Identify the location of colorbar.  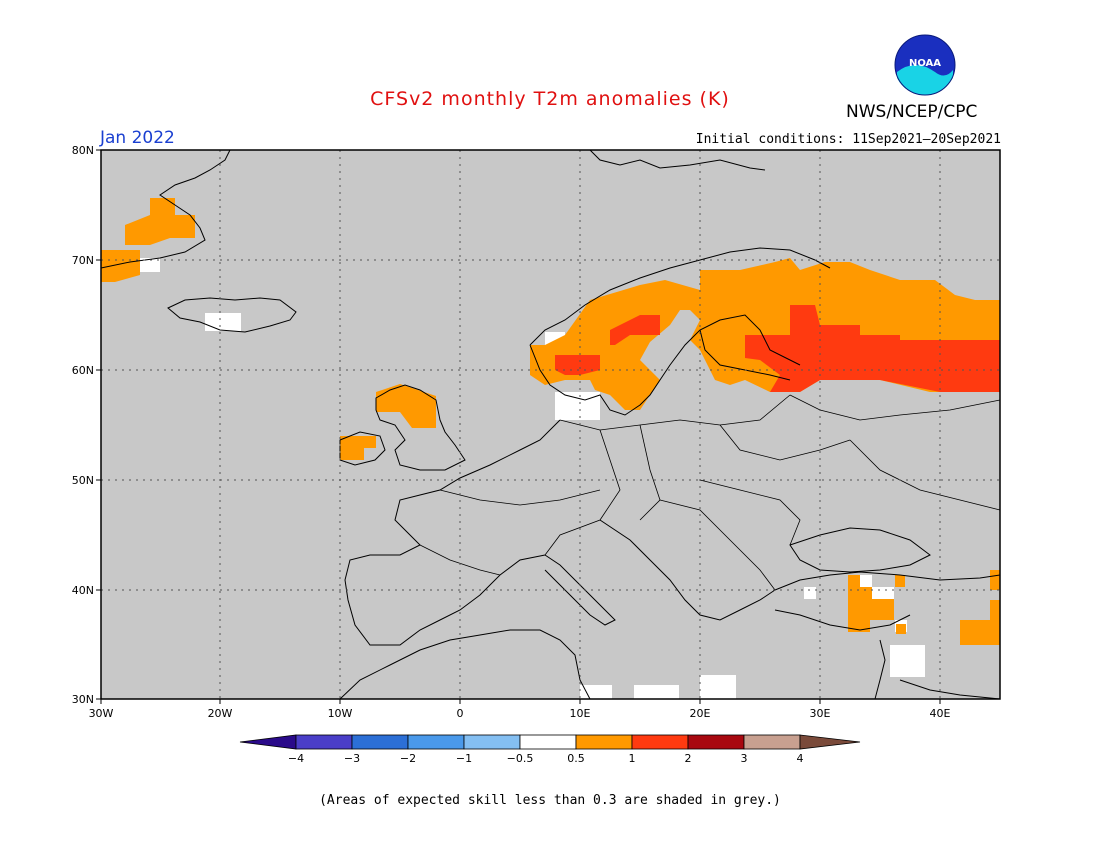
(550, 742).